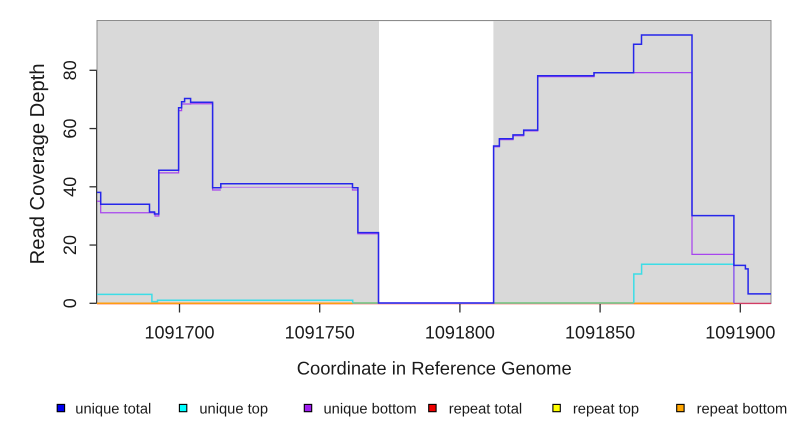  Describe the element at coordinates (70, 129) in the screenshot. I see `svg-text: 60` at that location.